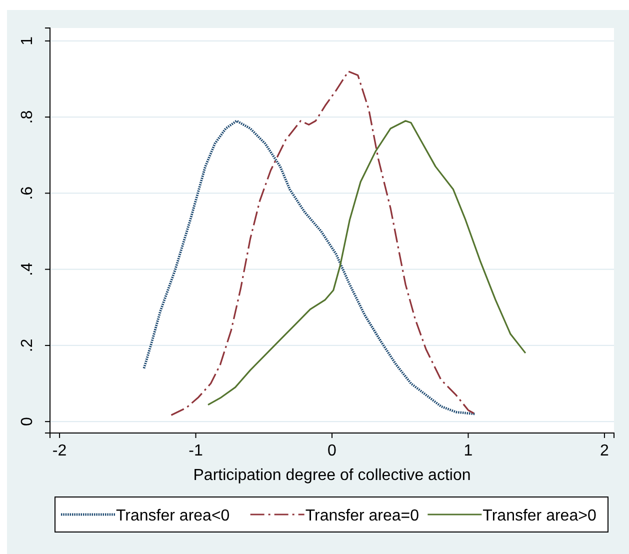  I want to click on x-tick-label: 1, so click(468, 451).